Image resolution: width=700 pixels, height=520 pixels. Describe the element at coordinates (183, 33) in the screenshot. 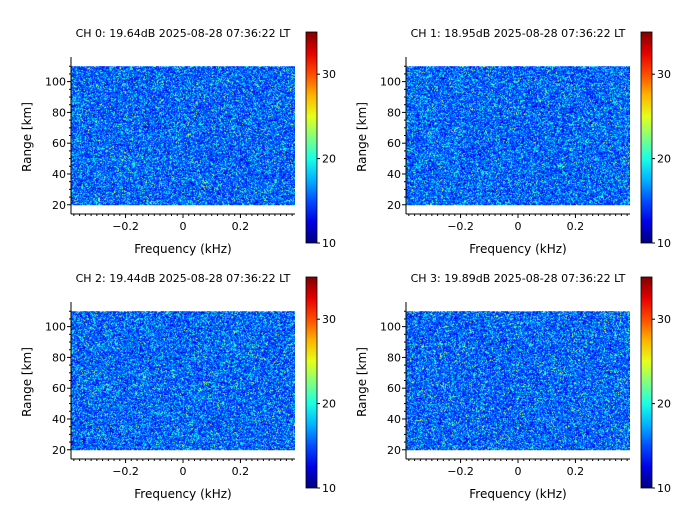

I see `chart-title: CH 0: 19.64dB 2025-08-28 07:36:22 LT` at that location.